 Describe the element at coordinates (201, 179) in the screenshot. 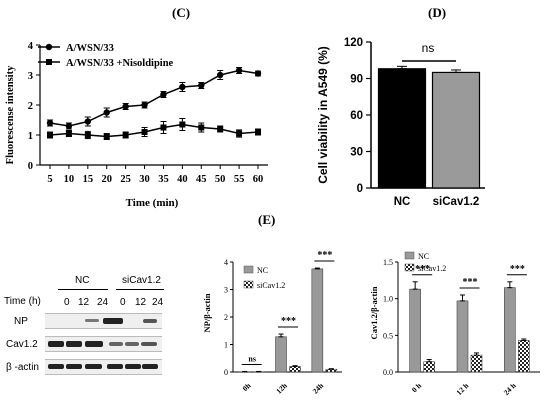

I see `chart-c-xtick-label: 45` at that location.